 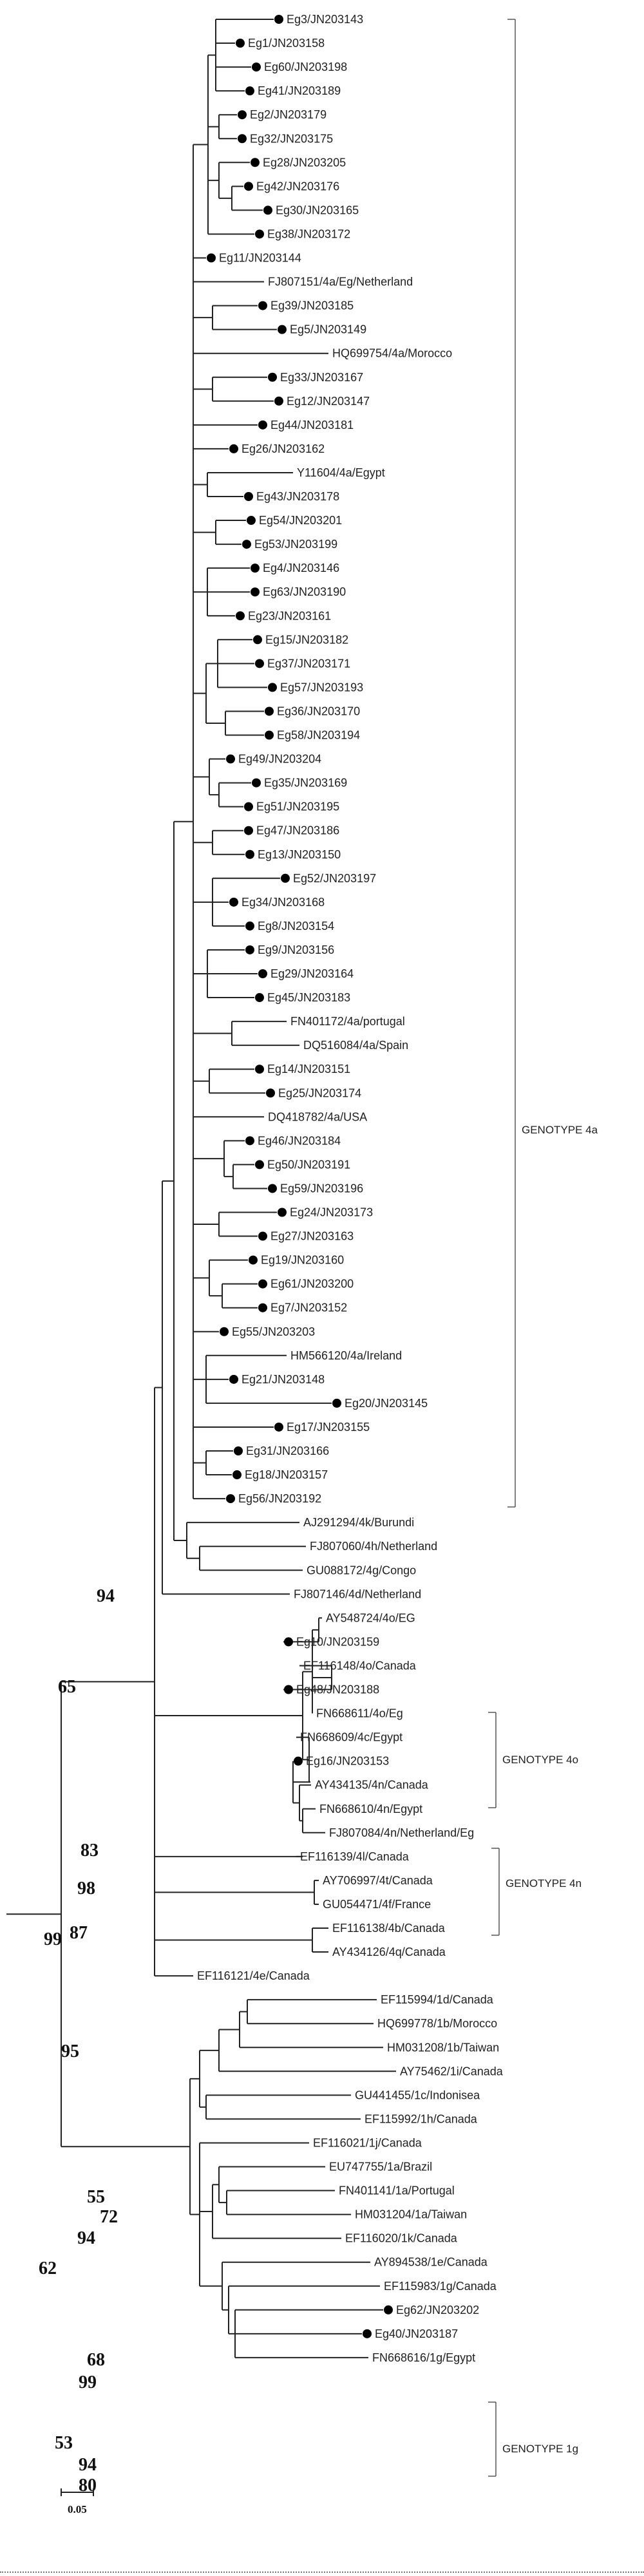 What do you see at coordinates (283, 448) in the screenshot?
I see `taxon-label: Eg26/JN203162` at bounding box center [283, 448].